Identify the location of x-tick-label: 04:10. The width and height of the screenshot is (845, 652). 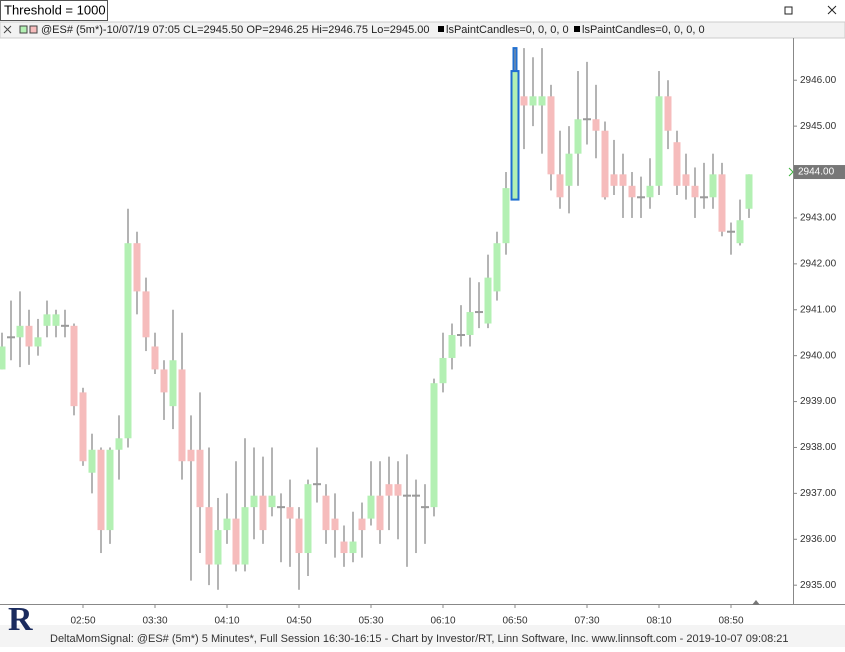
(226, 621).